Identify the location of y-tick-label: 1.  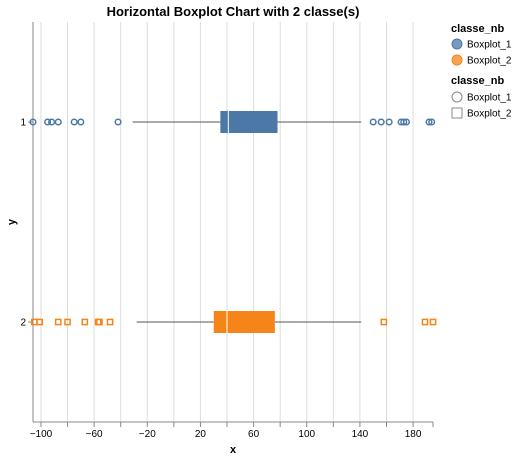
(23, 123).